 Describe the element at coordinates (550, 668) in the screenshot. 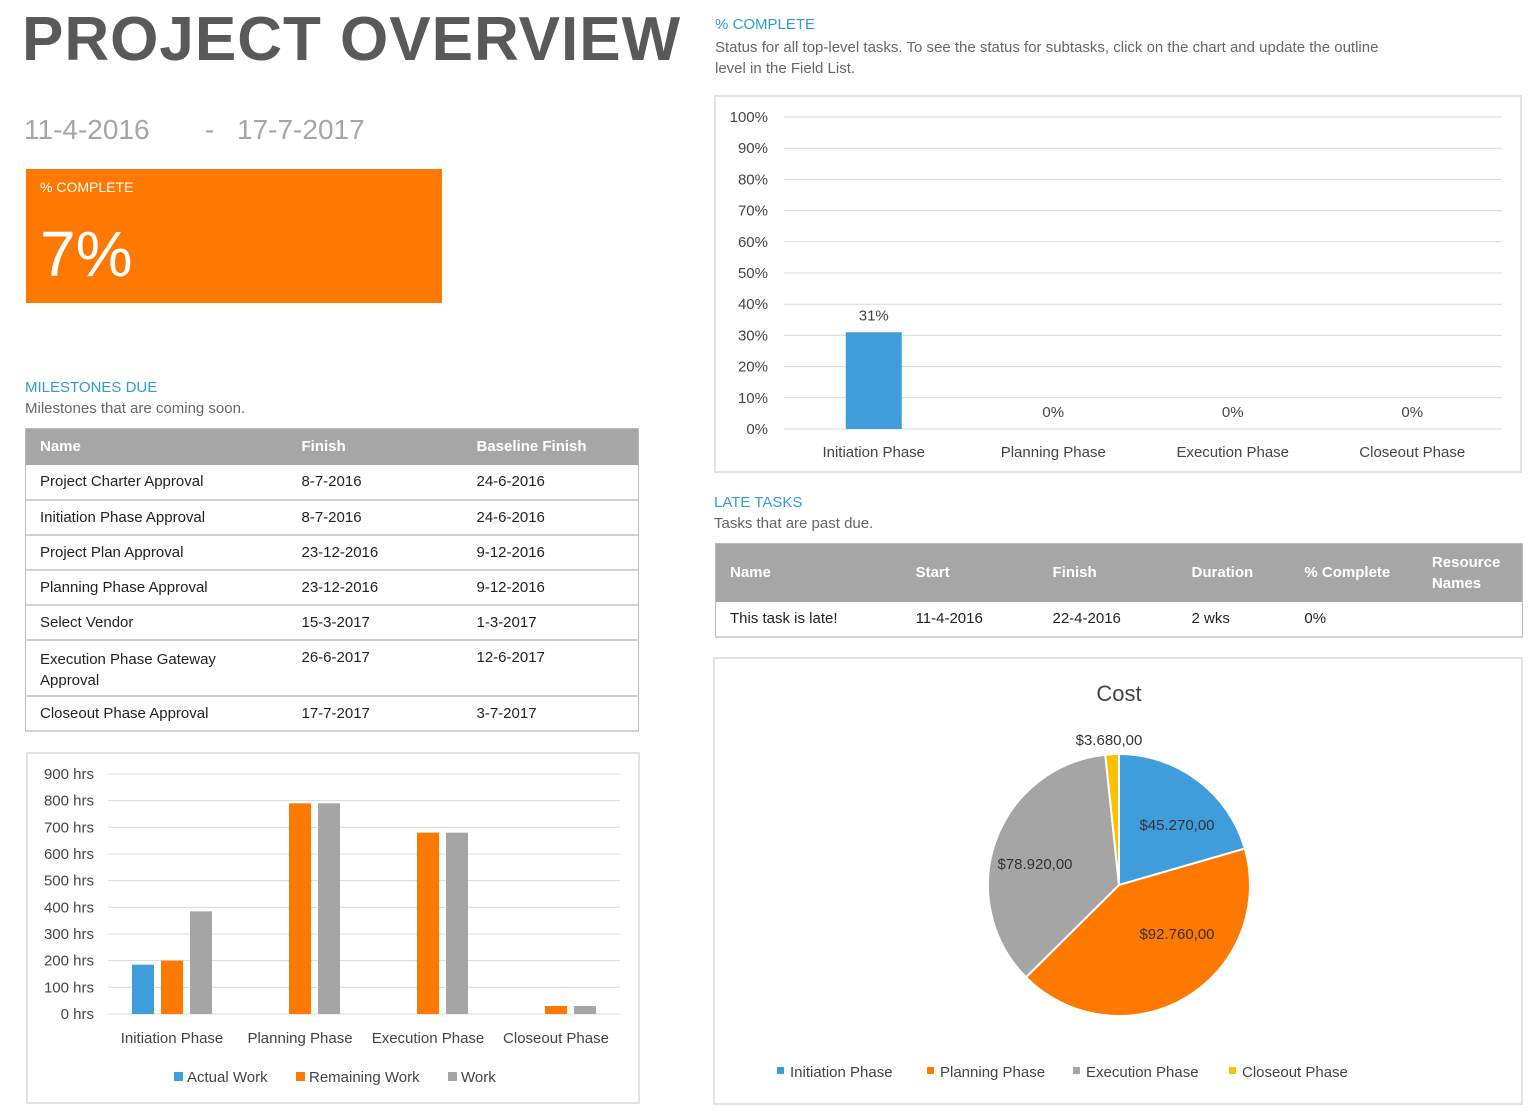

I see `table-cell: 12-6-2017` at that location.